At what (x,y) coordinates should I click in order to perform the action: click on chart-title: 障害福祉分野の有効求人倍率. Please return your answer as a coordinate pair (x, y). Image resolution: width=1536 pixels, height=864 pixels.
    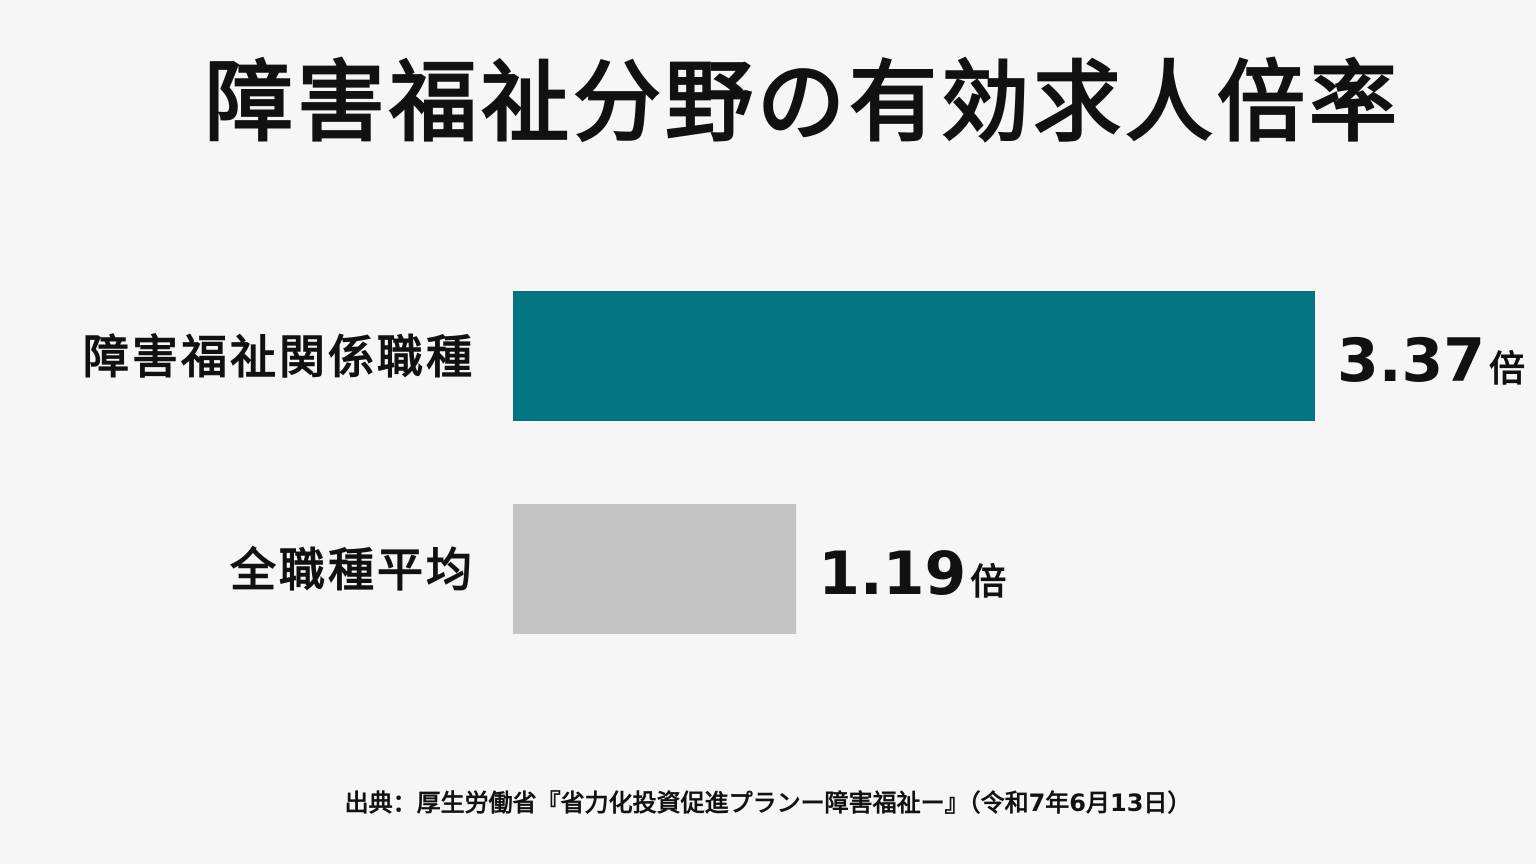
    Looking at the image, I should click on (802, 102).